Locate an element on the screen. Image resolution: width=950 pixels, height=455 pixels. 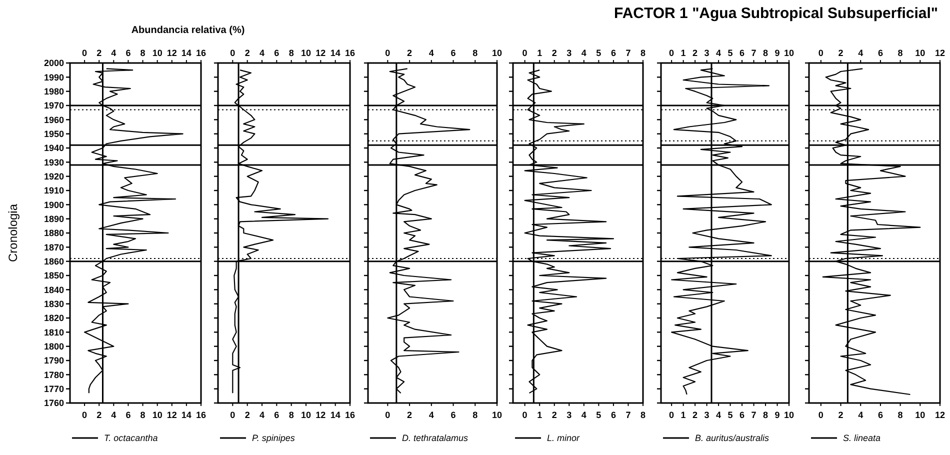
legend-label: P. spinipes is located at coordinates (274, 438).